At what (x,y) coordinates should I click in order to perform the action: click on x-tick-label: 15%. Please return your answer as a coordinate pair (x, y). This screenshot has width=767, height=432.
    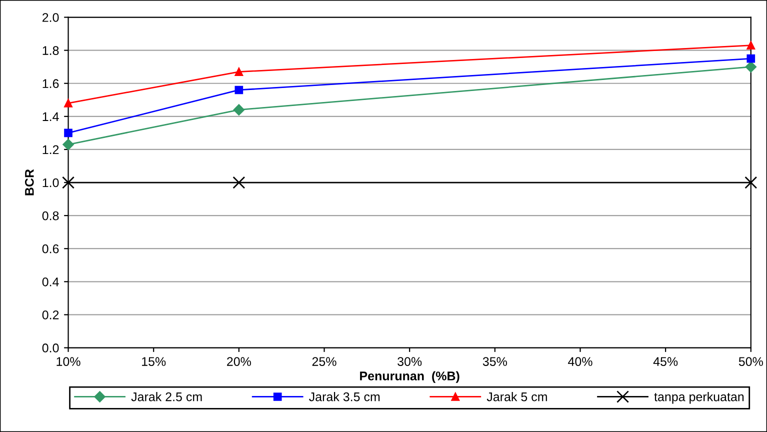
    Looking at the image, I should click on (154, 361).